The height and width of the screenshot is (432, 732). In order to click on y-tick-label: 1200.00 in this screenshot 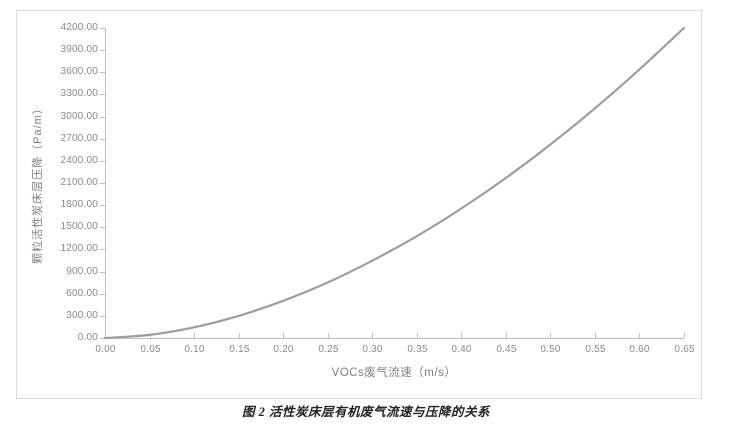, I will do `click(79, 248)`.